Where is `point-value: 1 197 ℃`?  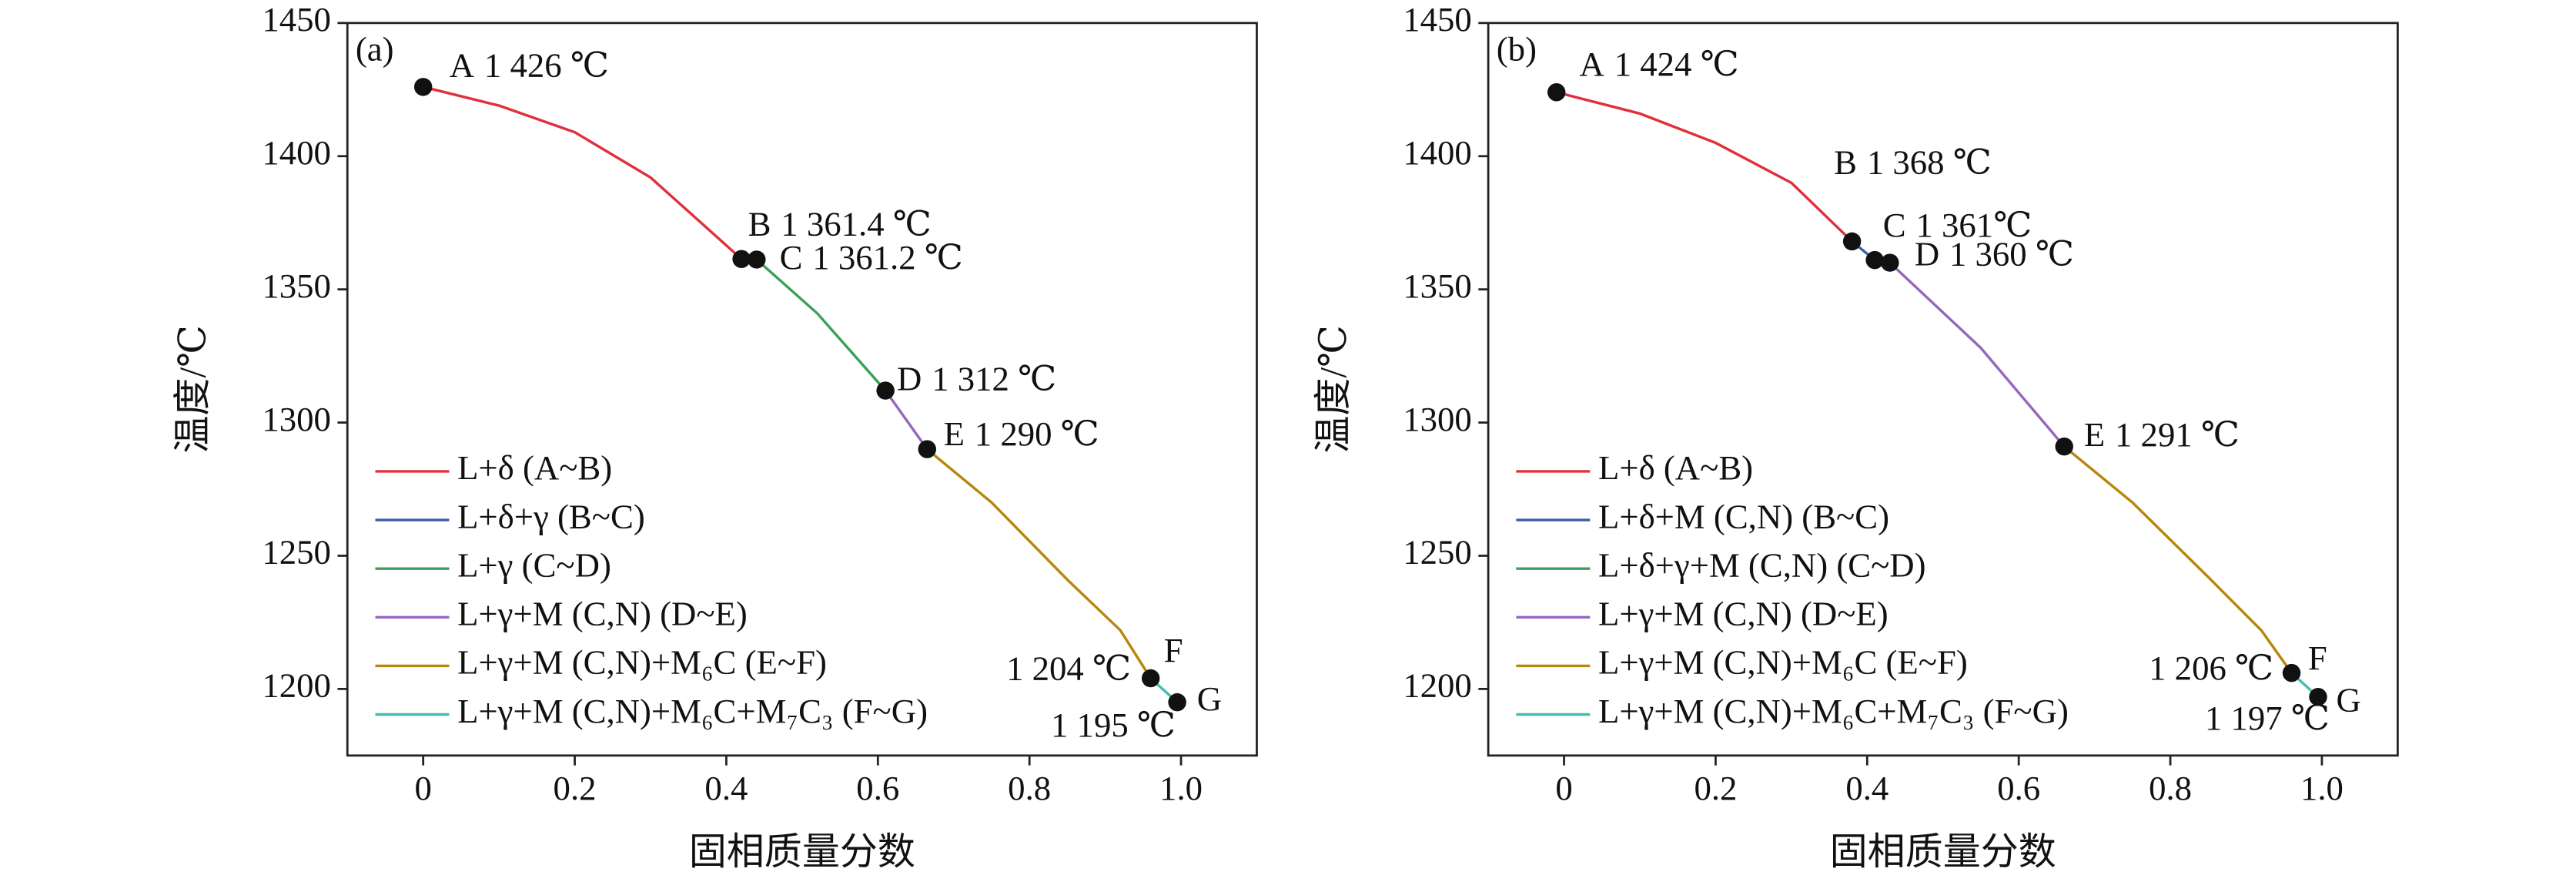 point-value: 1 197 ℃ is located at coordinates (2268, 718).